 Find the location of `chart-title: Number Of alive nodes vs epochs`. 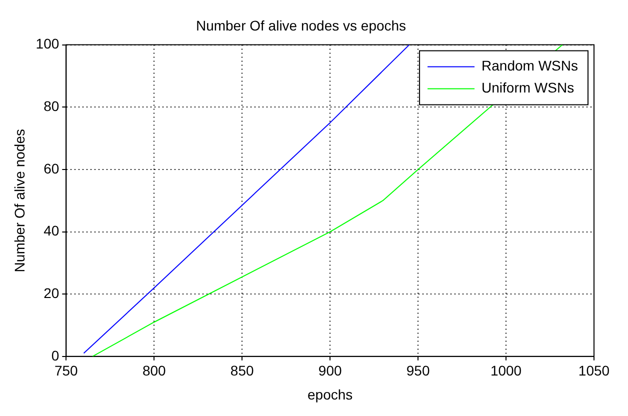

chart-title: Number Of alive nodes vs epochs is located at coordinates (301, 25).